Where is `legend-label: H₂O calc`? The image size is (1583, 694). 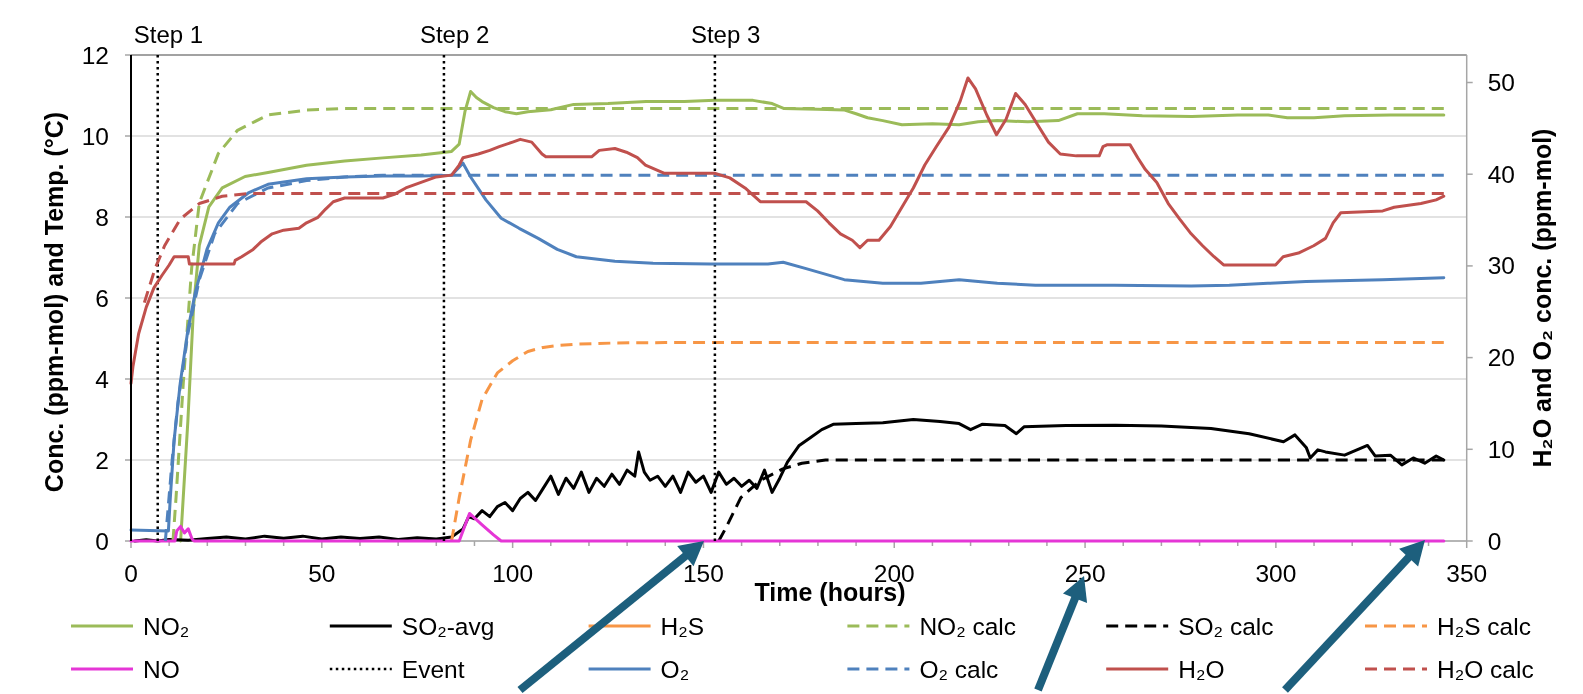 legend-label: H₂O calc is located at coordinates (1485, 669).